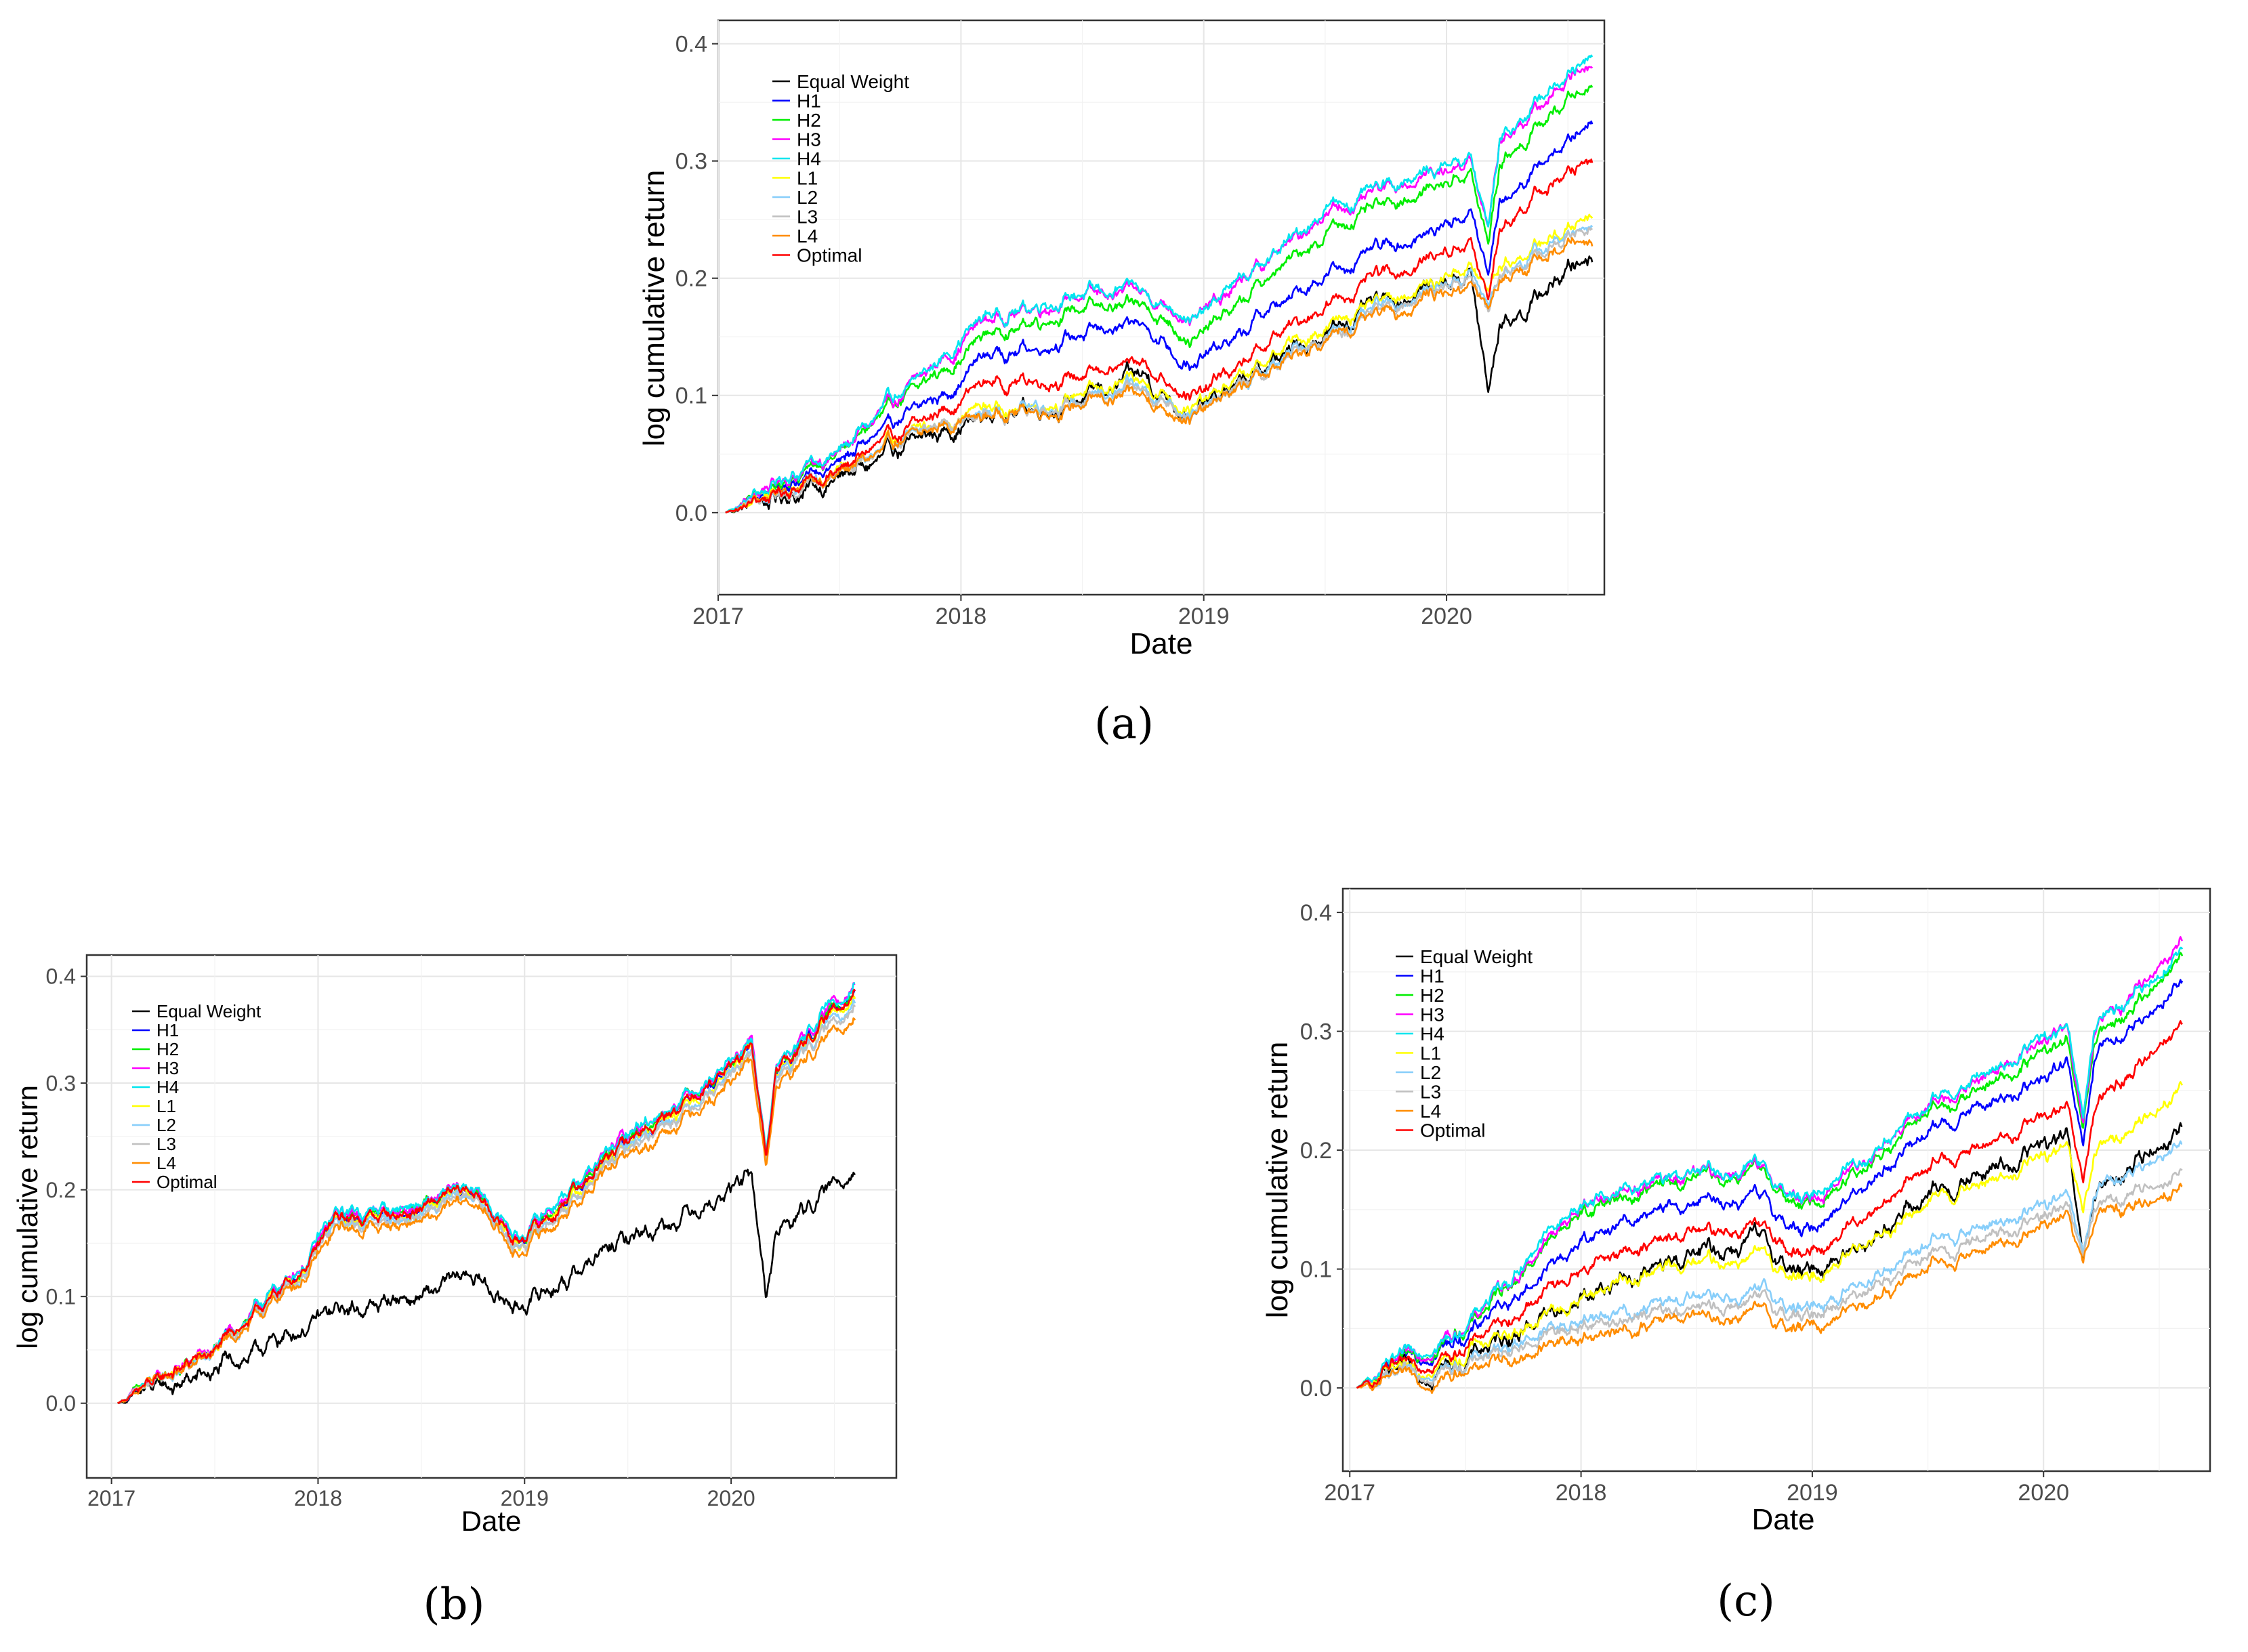  Describe the element at coordinates (318, 1498) in the screenshot. I see `panel-b-x-tick-label: 2018` at that location.